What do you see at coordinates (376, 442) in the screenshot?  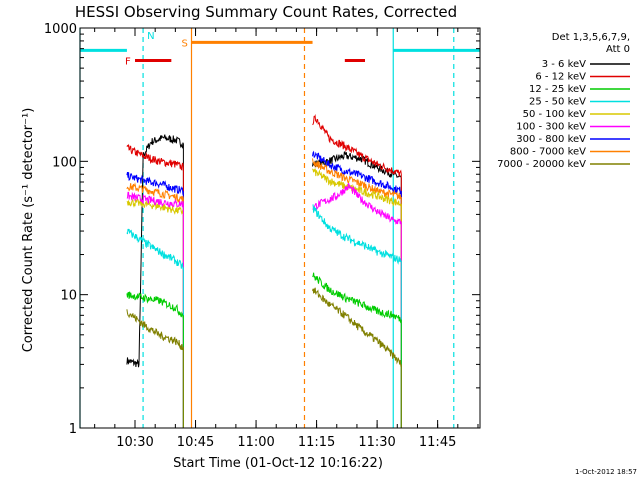 I see `x-tick-label-5: 11:30` at bounding box center [376, 442].